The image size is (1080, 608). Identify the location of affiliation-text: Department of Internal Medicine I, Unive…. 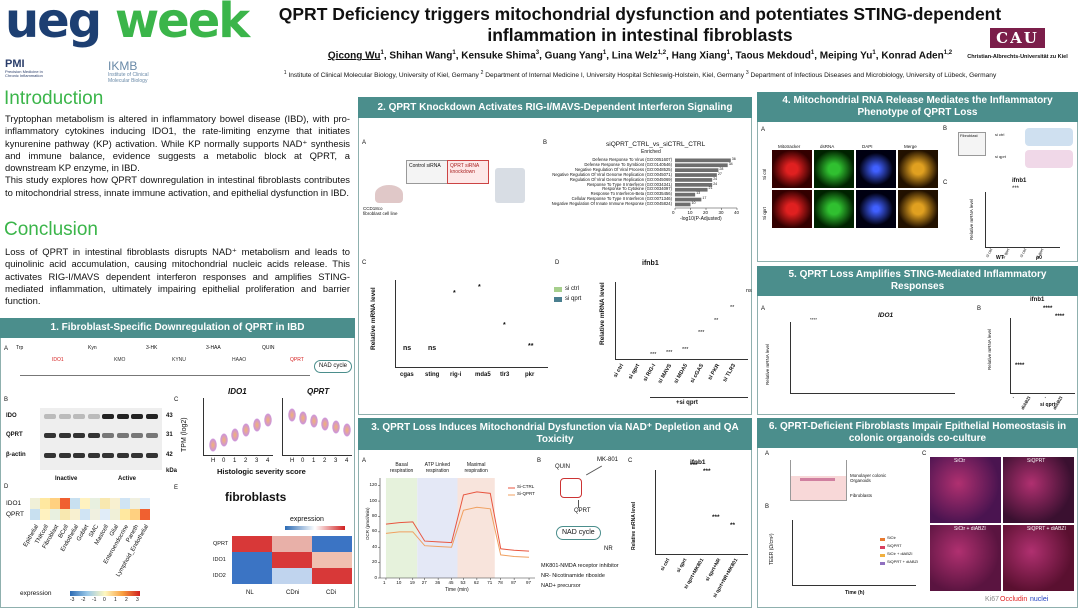
(614, 76).